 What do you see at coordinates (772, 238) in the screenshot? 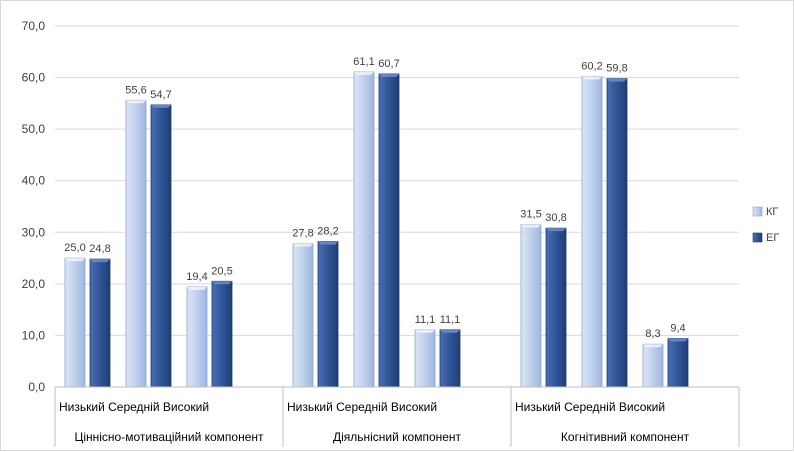
I see `legend-label: ЕГ` at bounding box center [772, 238].